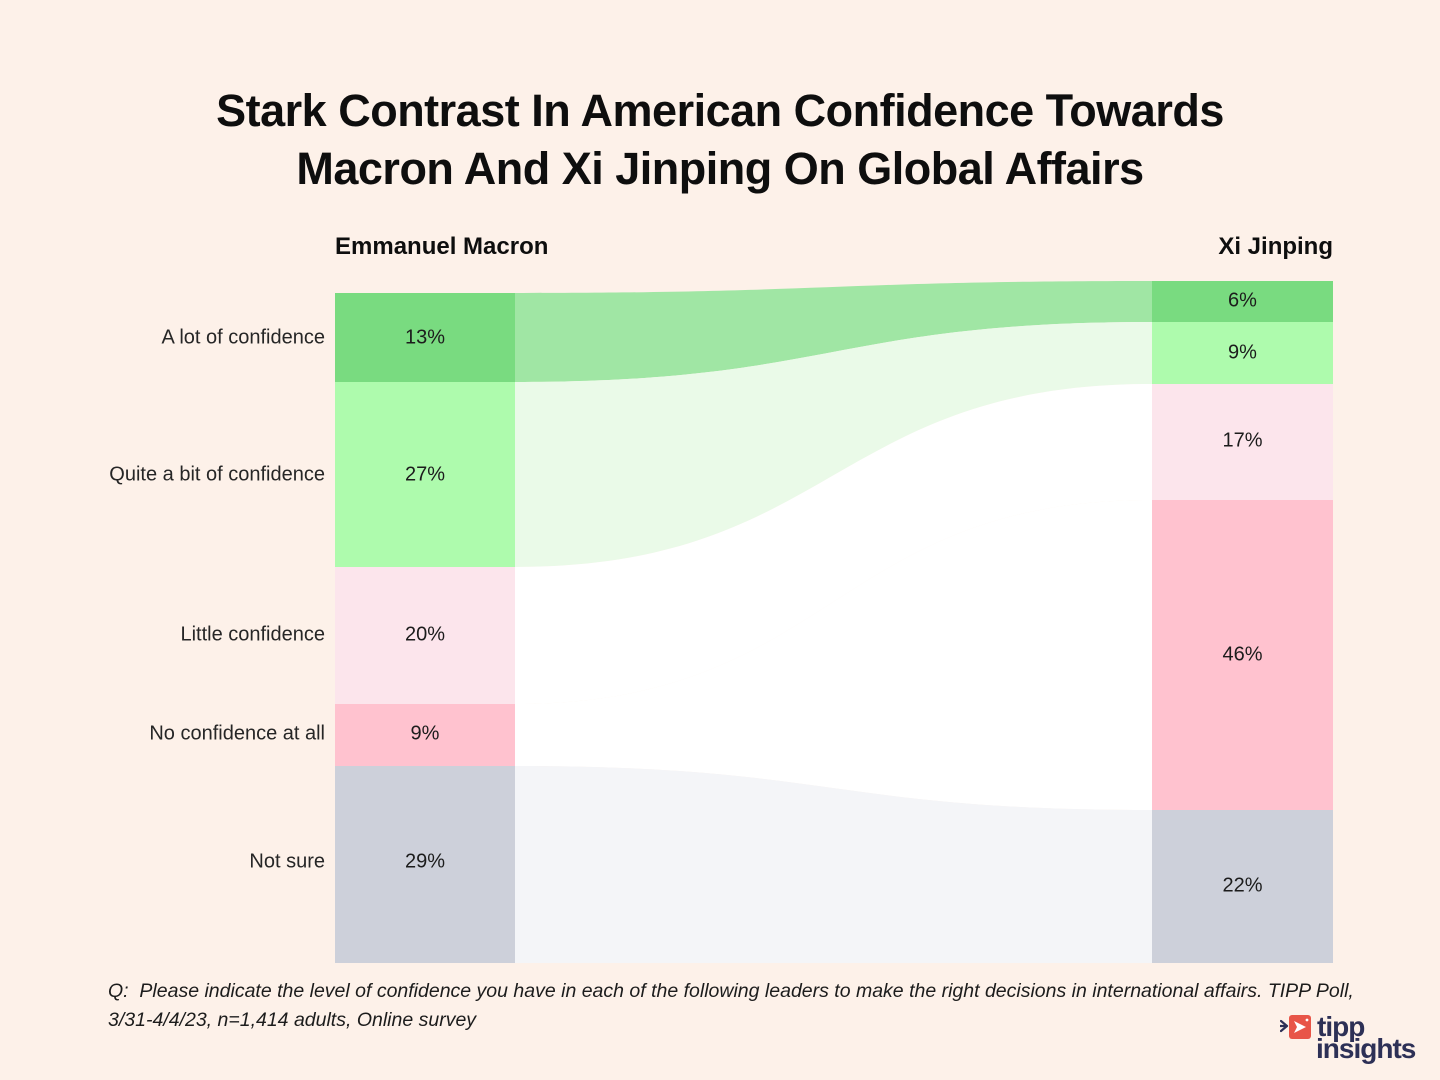  What do you see at coordinates (833, 444) in the screenshot?
I see `flow-band-quite-a-bit` at bounding box center [833, 444].